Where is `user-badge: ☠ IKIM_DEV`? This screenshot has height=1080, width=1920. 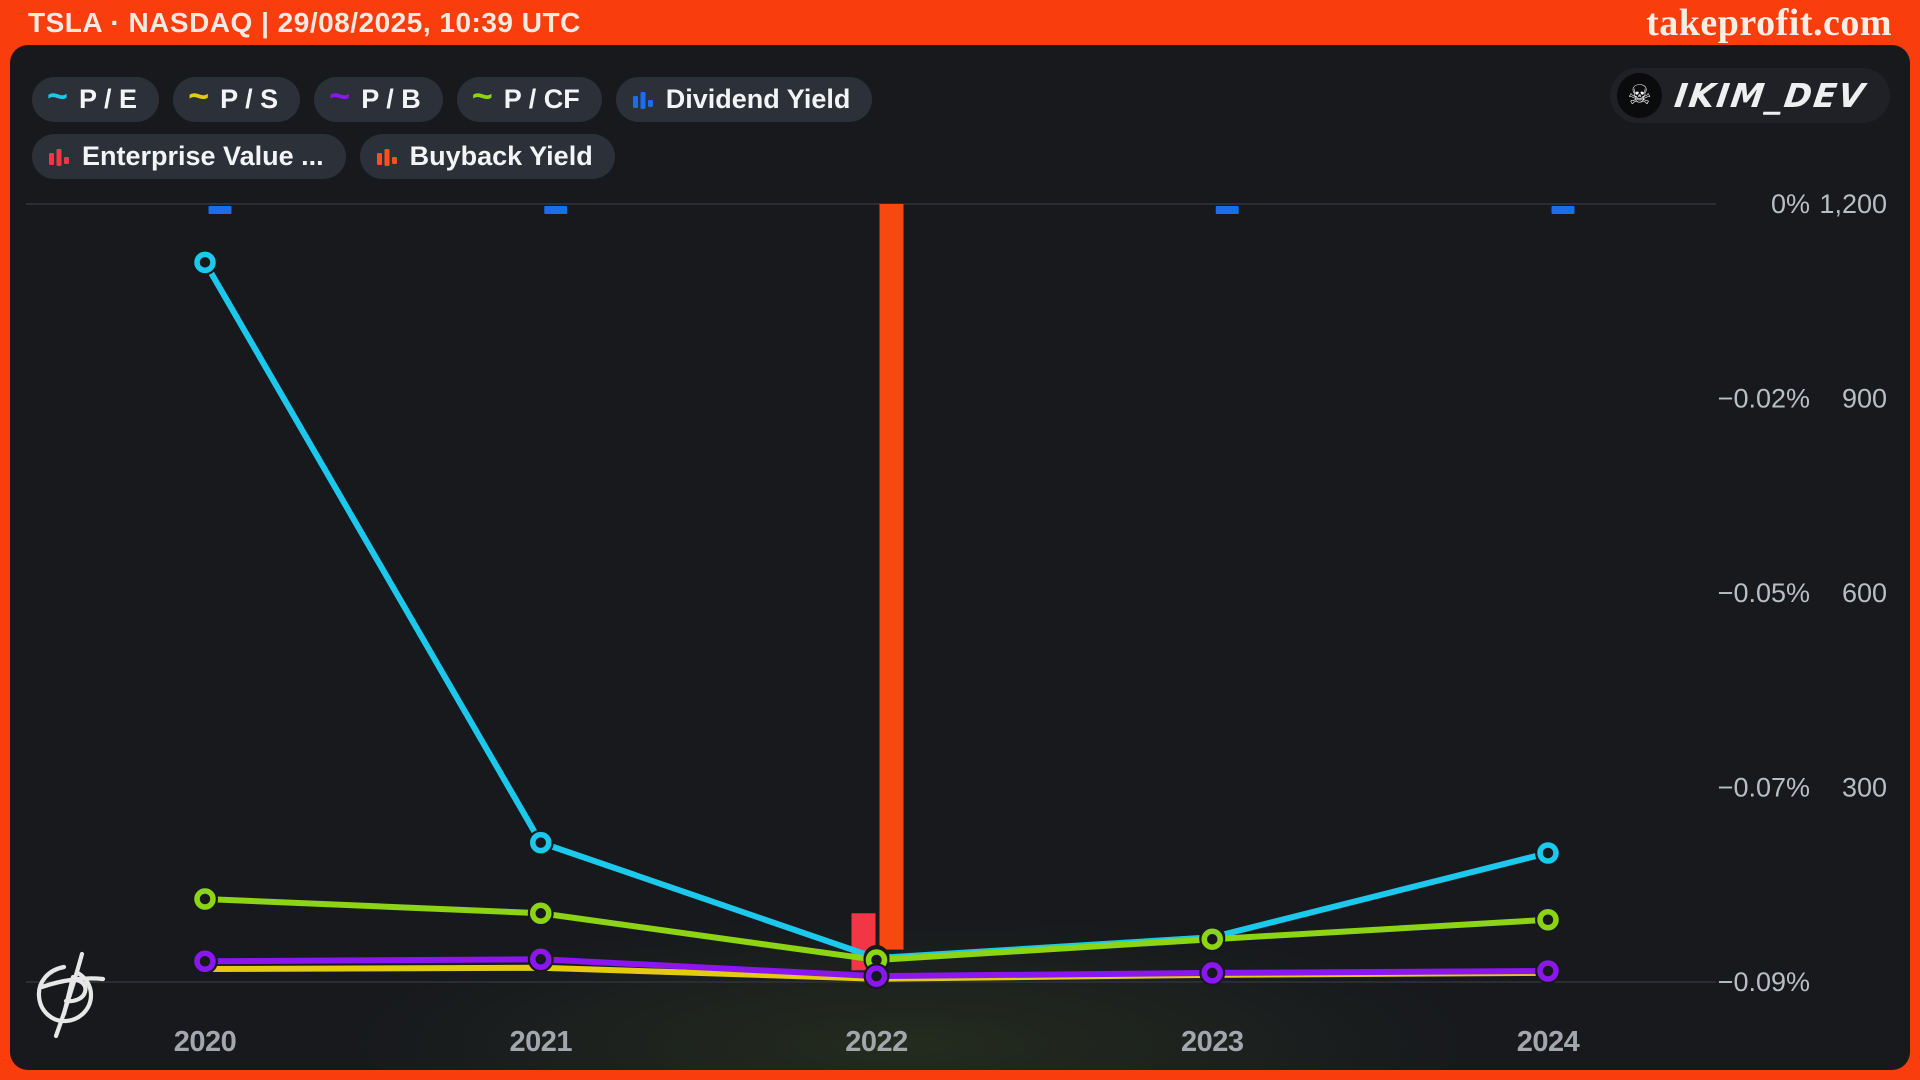
user-badge: ☠ IKIM_DEV is located at coordinates (1750, 95).